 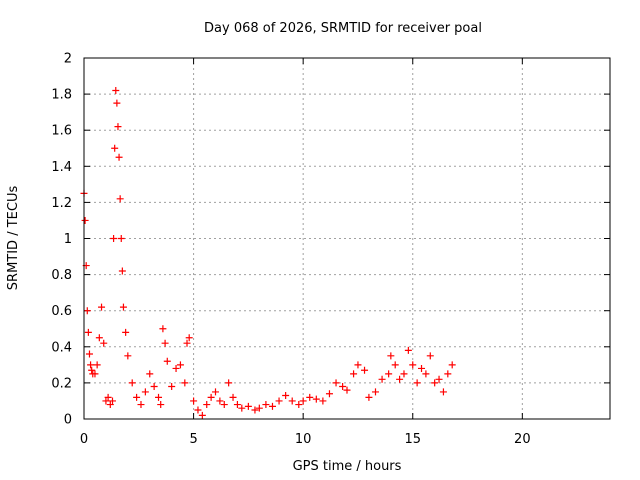 I want to click on y-tick-label: 0.8, so click(x=61, y=275).